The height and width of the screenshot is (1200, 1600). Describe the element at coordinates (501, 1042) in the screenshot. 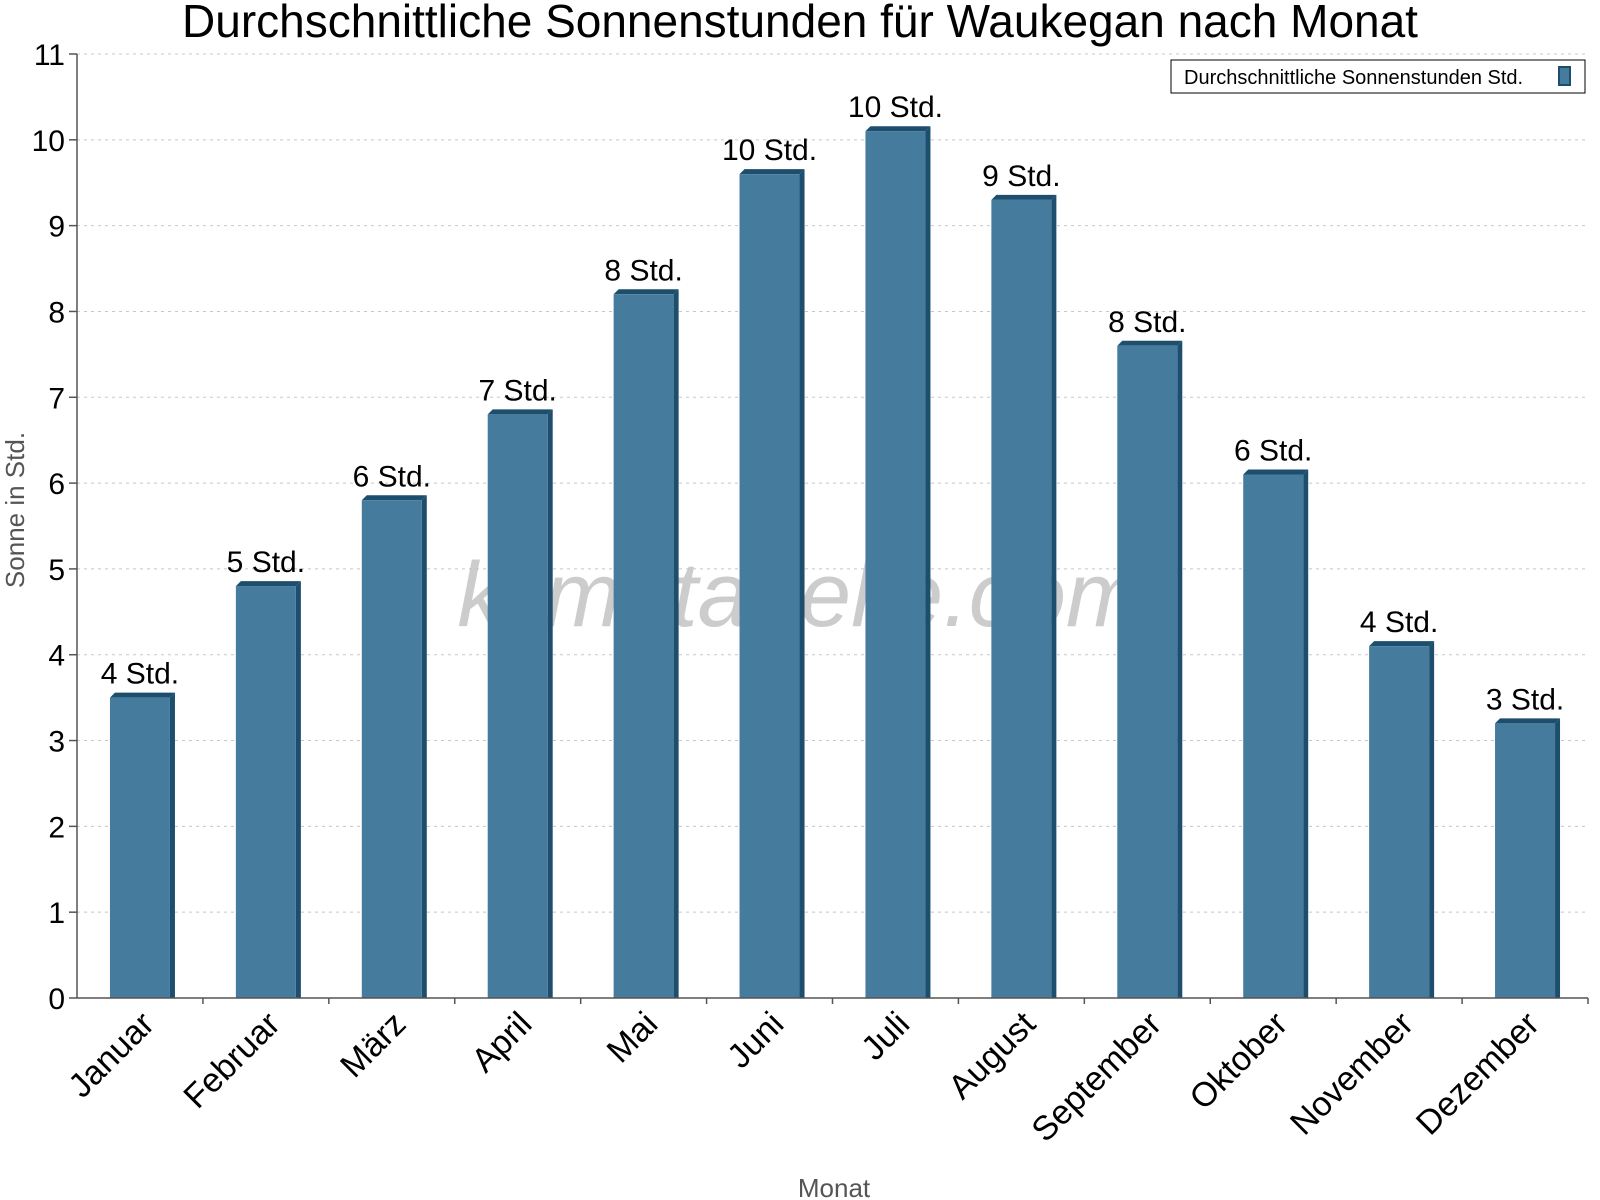

I see `x-tick-label: April` at that location.